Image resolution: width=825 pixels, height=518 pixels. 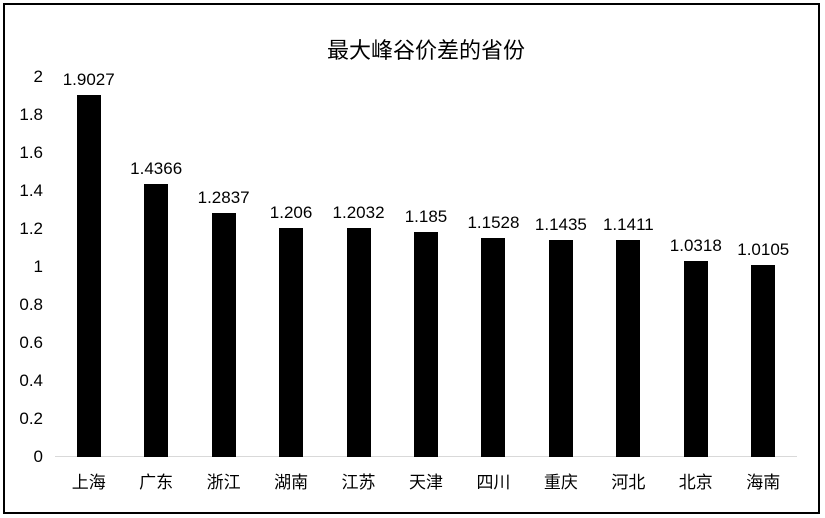 What do you see at coordinates (425, 50) in the screenshot?
I see `chart-title: 最大峰谷价差的省份` at bounding box center [425, 50].